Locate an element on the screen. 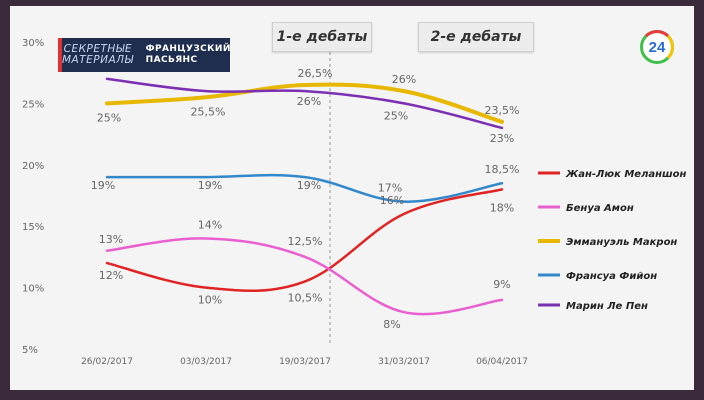 The height and width of the screenshot is (400, 704). channel-24-logo: 24 is located at coordinates (657, 47).